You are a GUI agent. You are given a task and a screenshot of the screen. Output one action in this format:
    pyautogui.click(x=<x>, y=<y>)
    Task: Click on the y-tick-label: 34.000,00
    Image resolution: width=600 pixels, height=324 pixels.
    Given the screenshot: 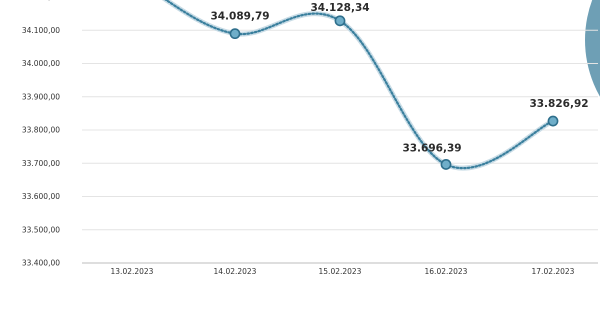 What is the action you would take?
    pyautogui.click(x=41, y=63)
    